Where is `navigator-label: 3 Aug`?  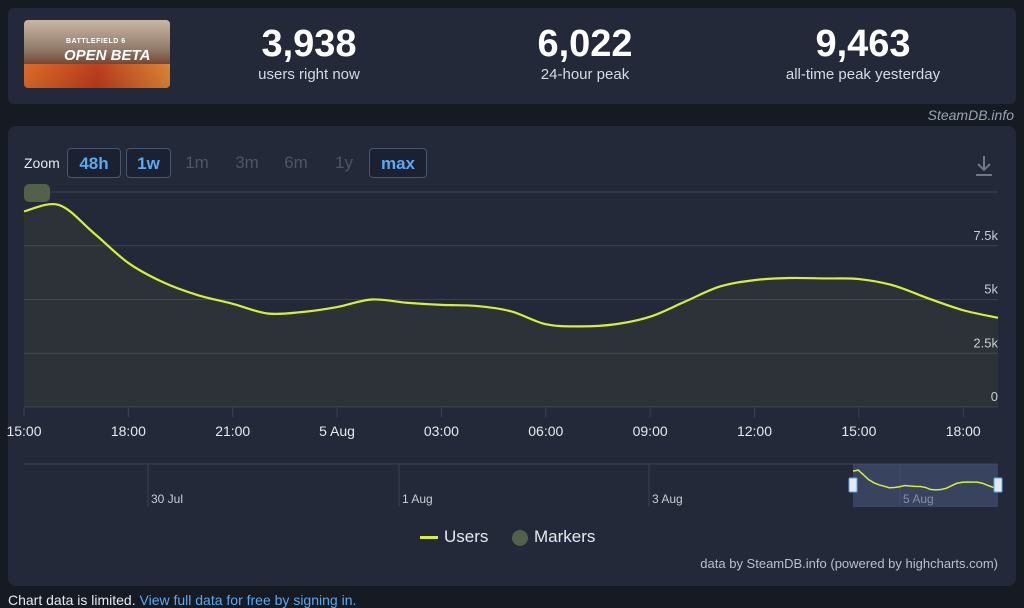 navigator-label: 3 Aug is located at coordinates (667, 499).